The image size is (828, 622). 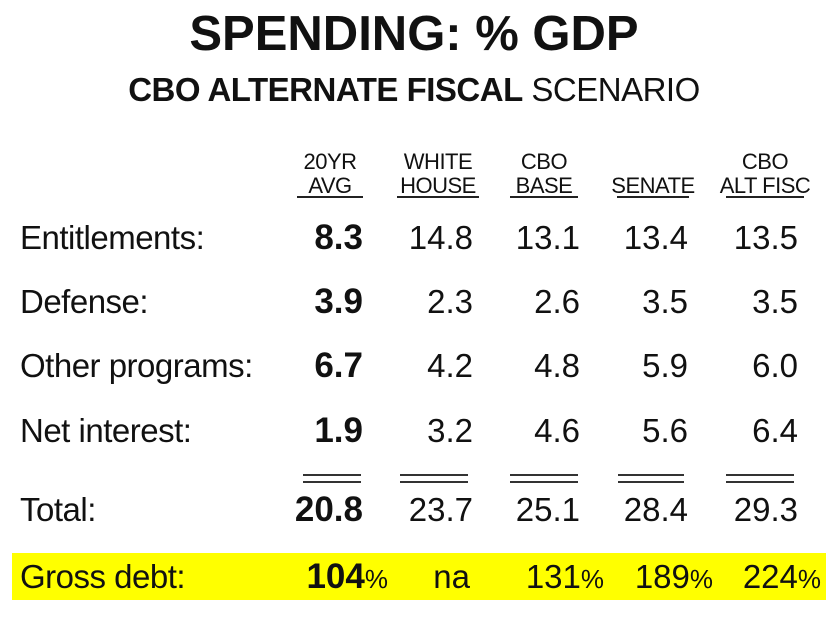 What do you see at coordinates (440, 237) in the screenshot?
I see `cell-entitlements-white-house: 14.8` at bounding box center [440, 237].